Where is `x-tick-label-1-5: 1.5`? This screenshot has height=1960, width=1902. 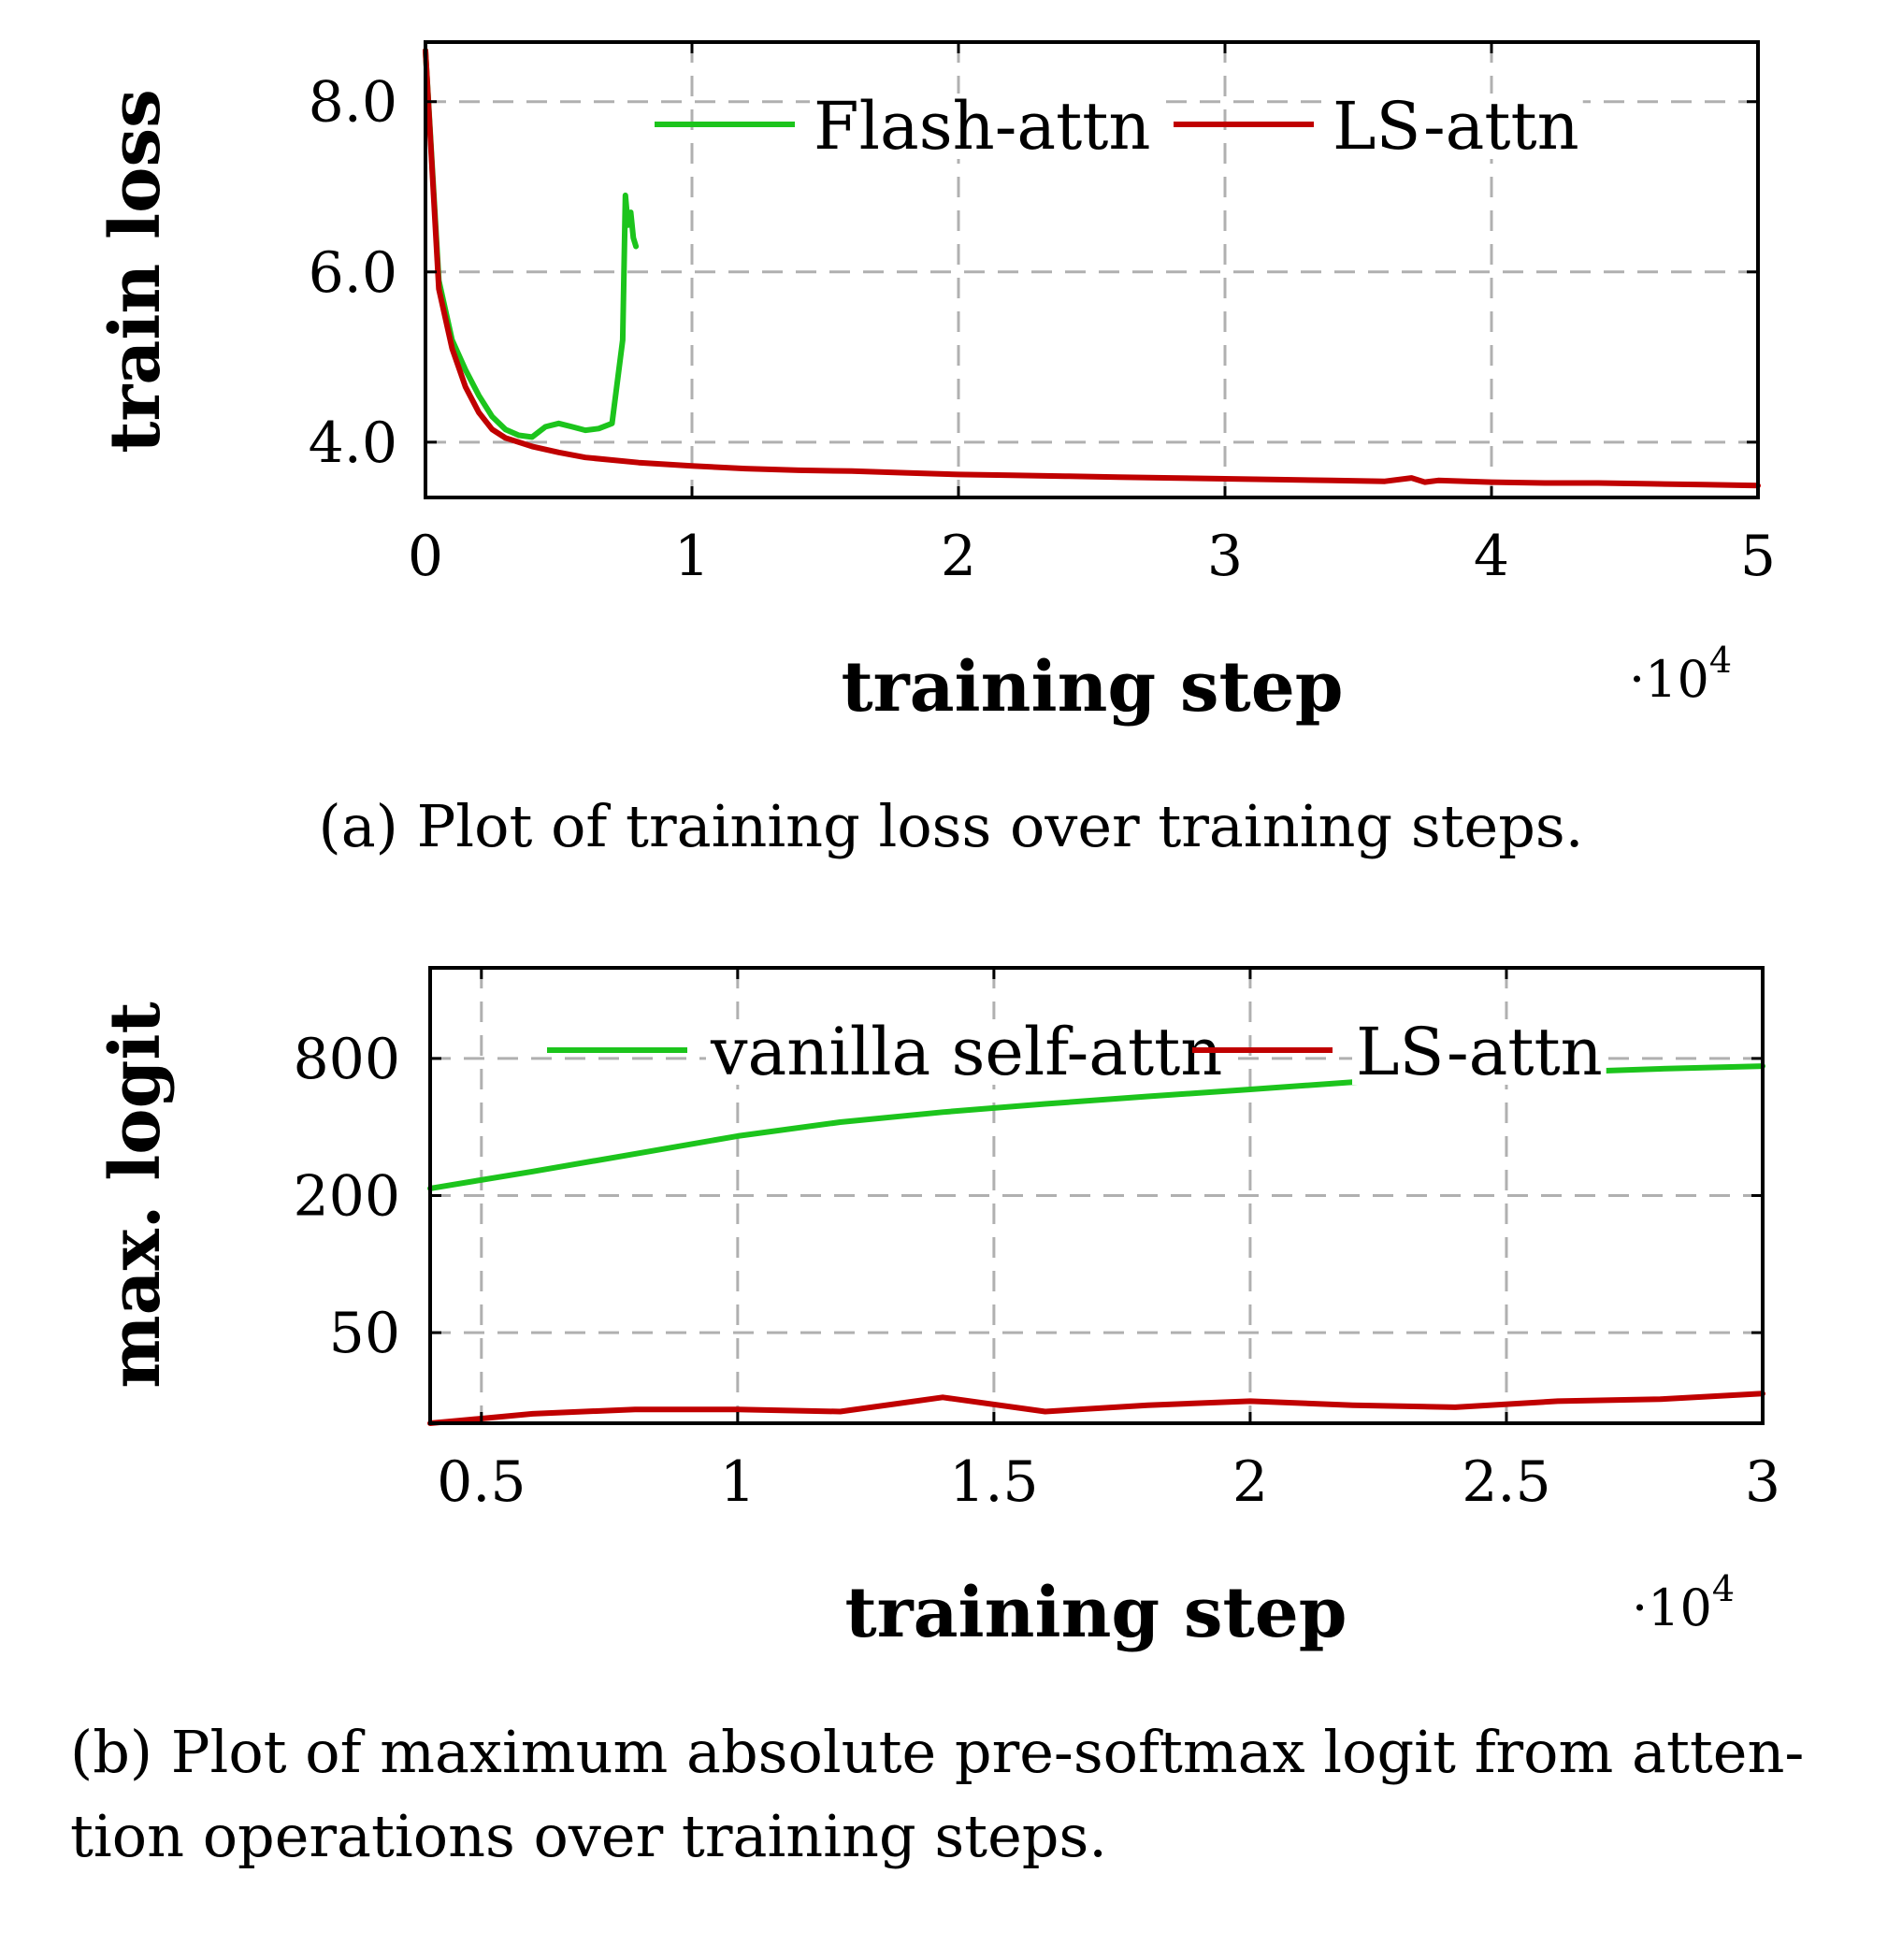 x-tick-label-1-5: 1.5 is located at coordinates (993, 1482).